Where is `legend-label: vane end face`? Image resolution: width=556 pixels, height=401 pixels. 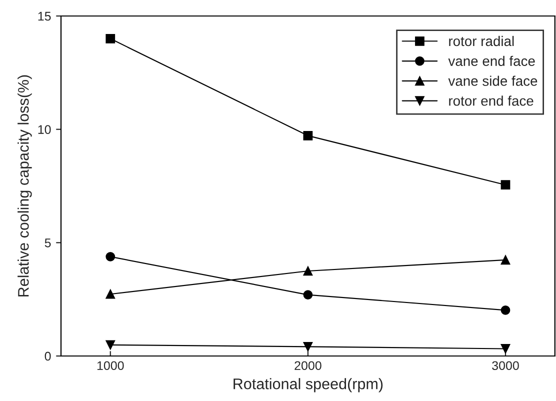
legend-label: vane end face is located at coordinates (491, 61).